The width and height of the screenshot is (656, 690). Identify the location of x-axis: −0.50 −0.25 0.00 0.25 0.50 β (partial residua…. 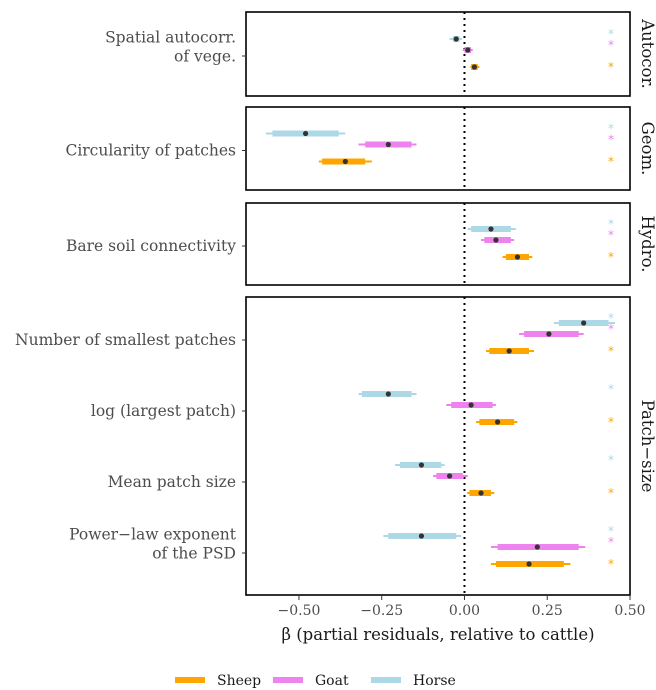
(462, 619).